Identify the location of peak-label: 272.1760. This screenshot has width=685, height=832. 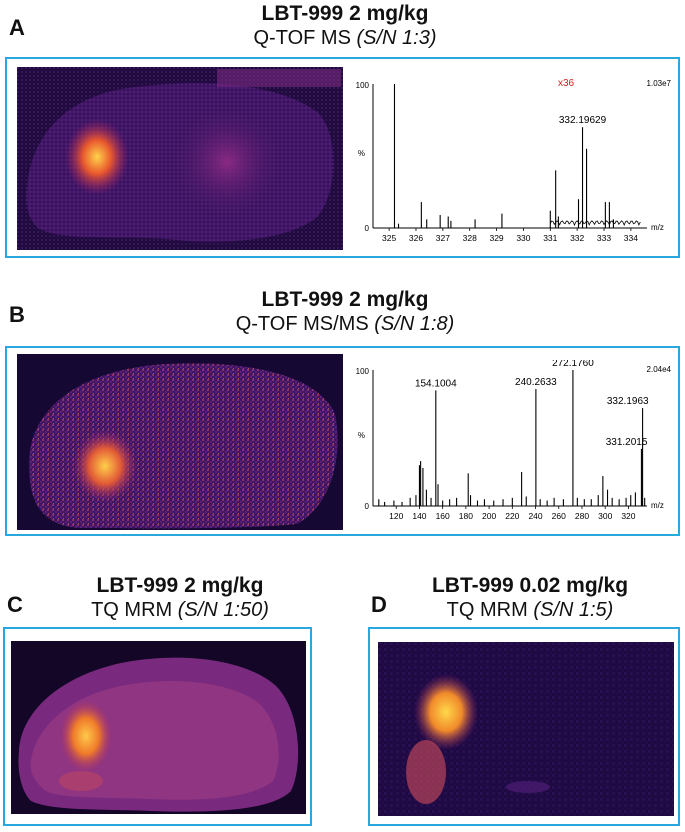
(573, 364).